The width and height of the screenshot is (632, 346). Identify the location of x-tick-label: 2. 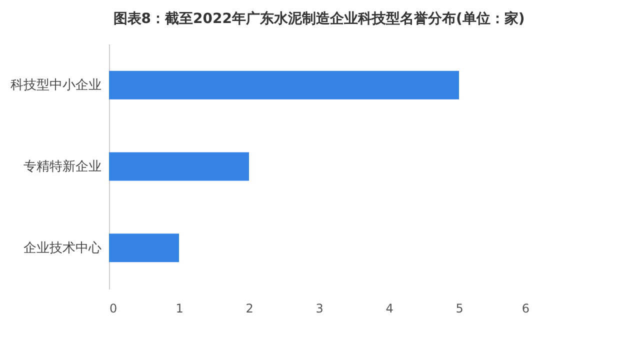
(250, 309).